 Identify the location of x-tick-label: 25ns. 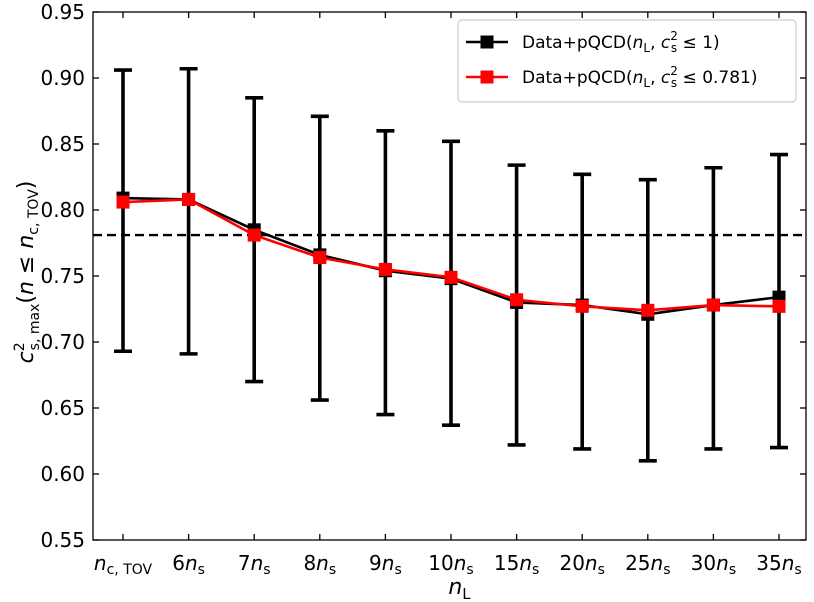
(647, 564).